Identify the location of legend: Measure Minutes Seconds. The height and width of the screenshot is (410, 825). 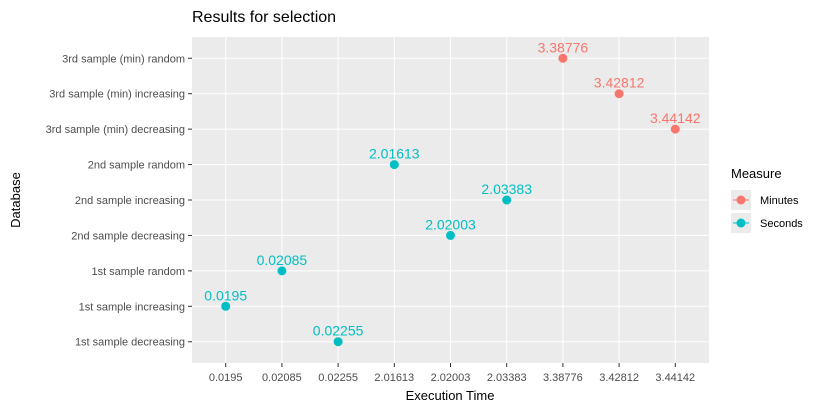
(767, 199).